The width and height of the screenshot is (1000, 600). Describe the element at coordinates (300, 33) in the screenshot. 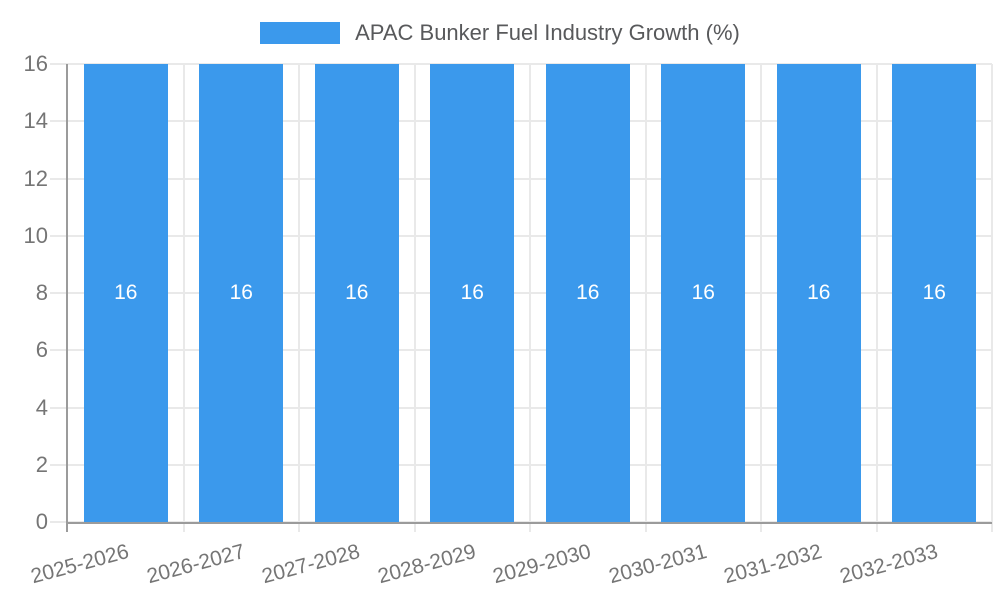

I see `legend-swatch` at that location.